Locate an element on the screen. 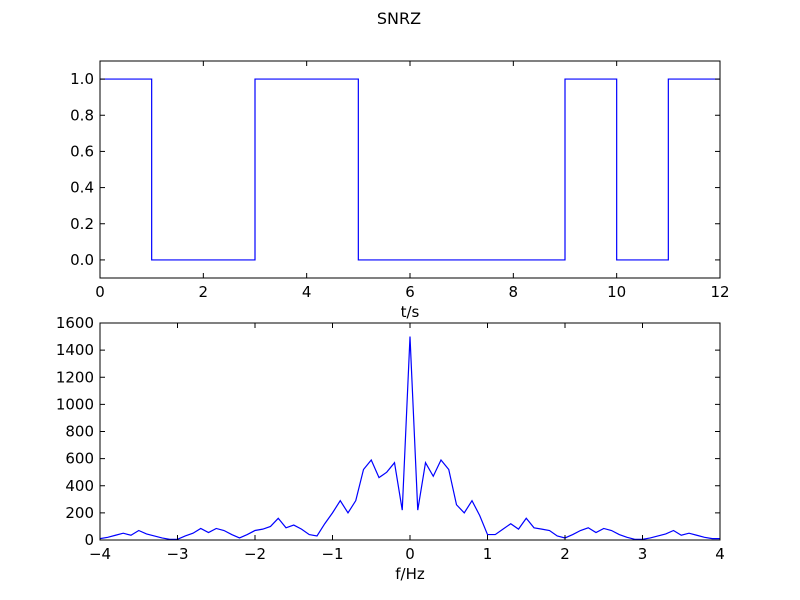  frequency-spectrum-x-tick-label: 4 is located at coordinates (720, 554).